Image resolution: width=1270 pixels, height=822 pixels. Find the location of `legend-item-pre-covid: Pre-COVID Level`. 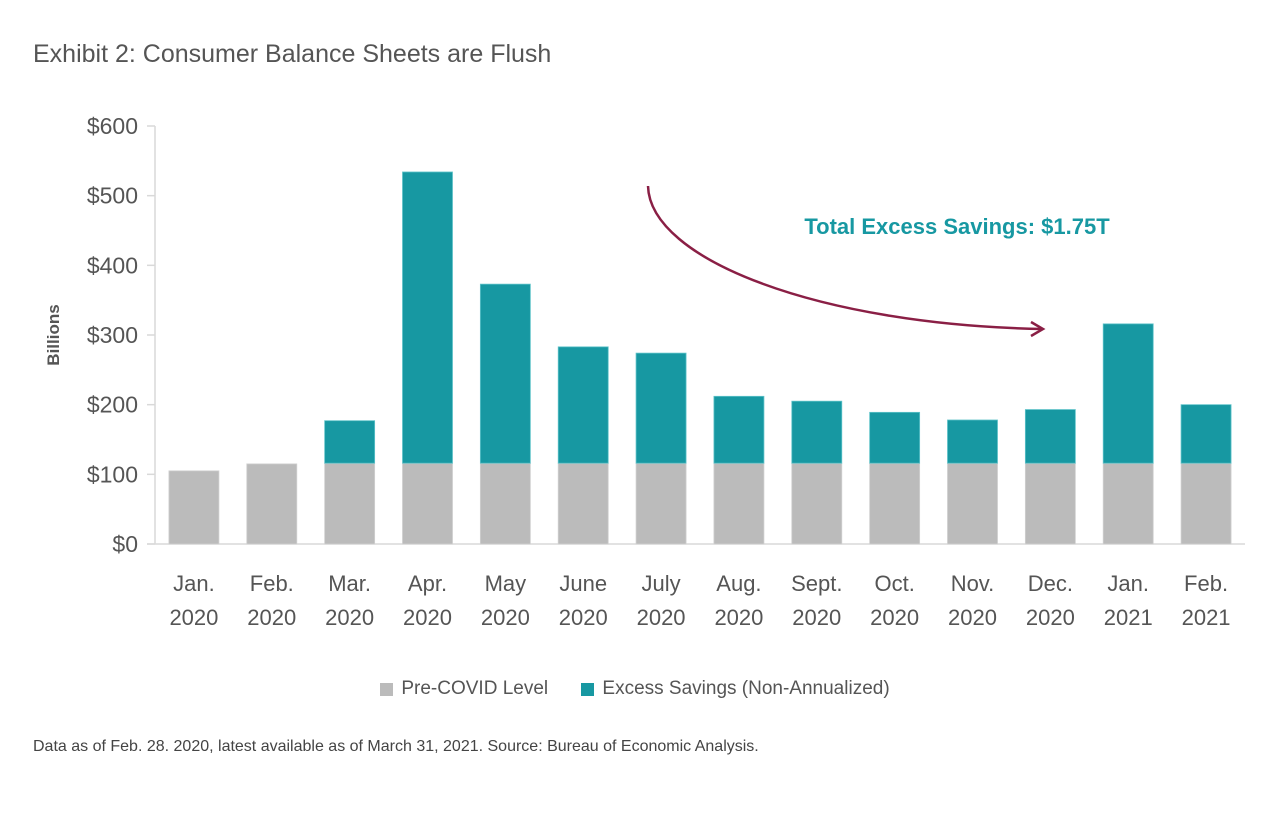

legend-item-pre-covid: Pre-COVID Level is located at coordinates (464, 689).